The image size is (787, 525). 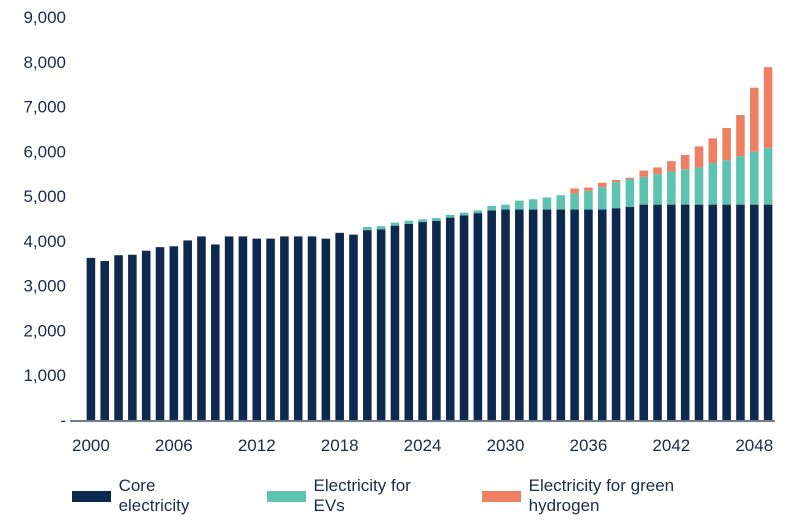 I want to click on bar-segment-series-0-2041, so click(x=657, y=312).